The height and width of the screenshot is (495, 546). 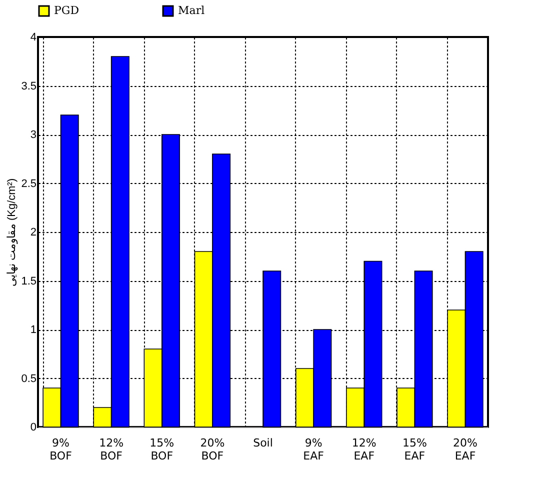 I want to click on y-tick-label: 4, so click(x=33, y=38).